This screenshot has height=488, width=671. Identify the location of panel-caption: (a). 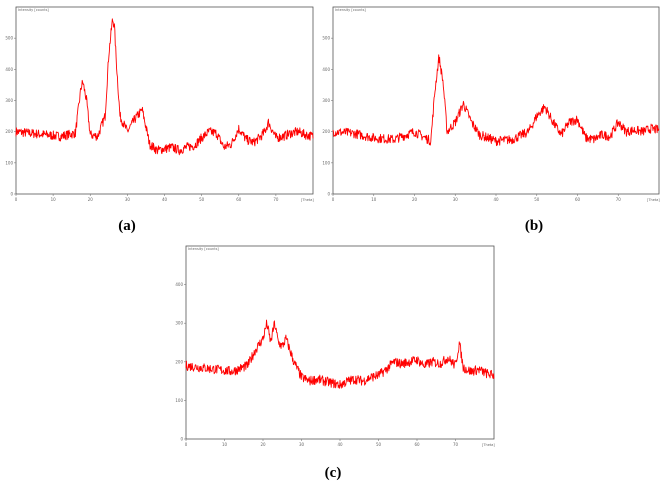
(127, 226).